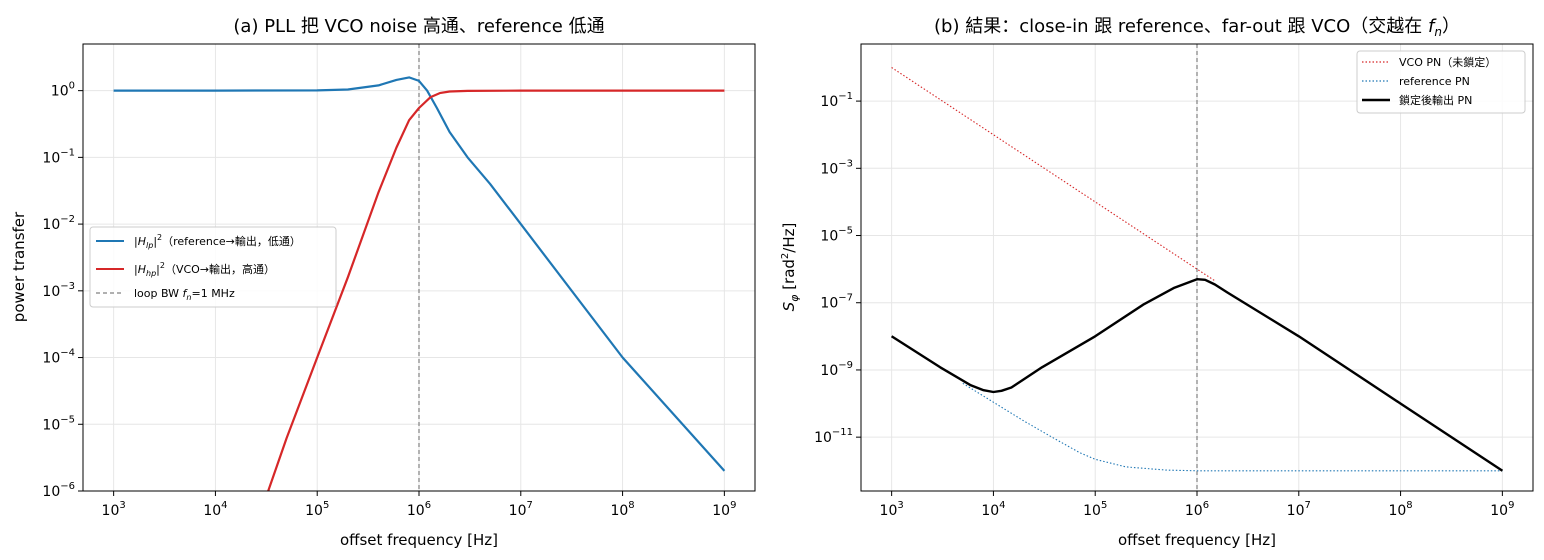  What do you see at coordinates (67, 419) in the screenshot?
I see `y-tick-exp: −5` at bounding box center [67, 419].